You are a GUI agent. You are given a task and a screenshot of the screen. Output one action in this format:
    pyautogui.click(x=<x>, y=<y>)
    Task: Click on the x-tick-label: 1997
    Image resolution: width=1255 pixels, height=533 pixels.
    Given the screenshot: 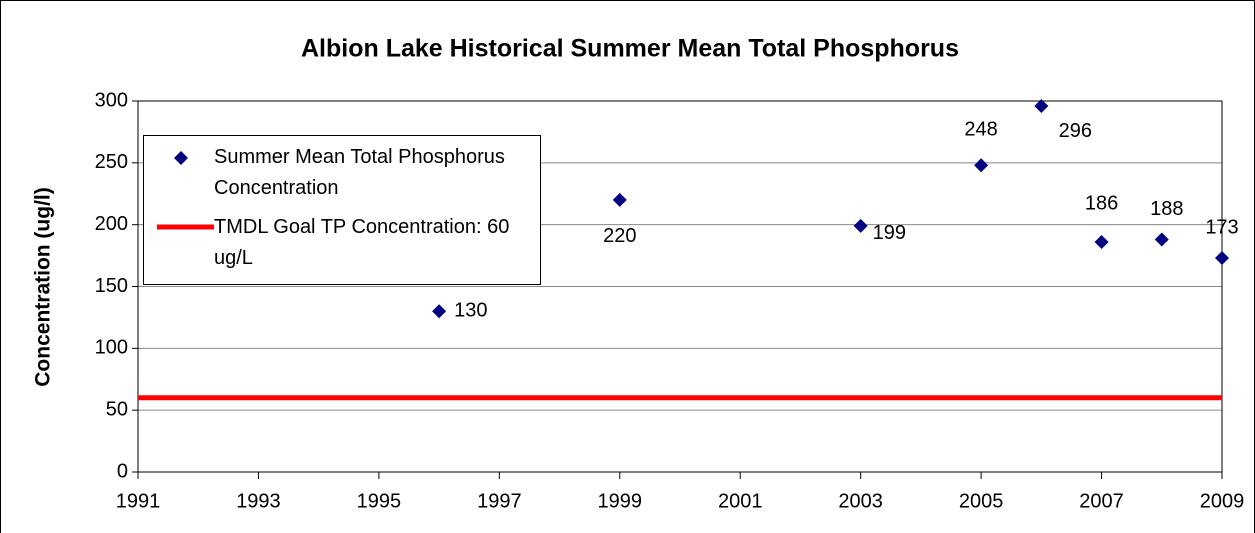 What is the action you would take?
    pyautogui.click(x=499, y=501)
    